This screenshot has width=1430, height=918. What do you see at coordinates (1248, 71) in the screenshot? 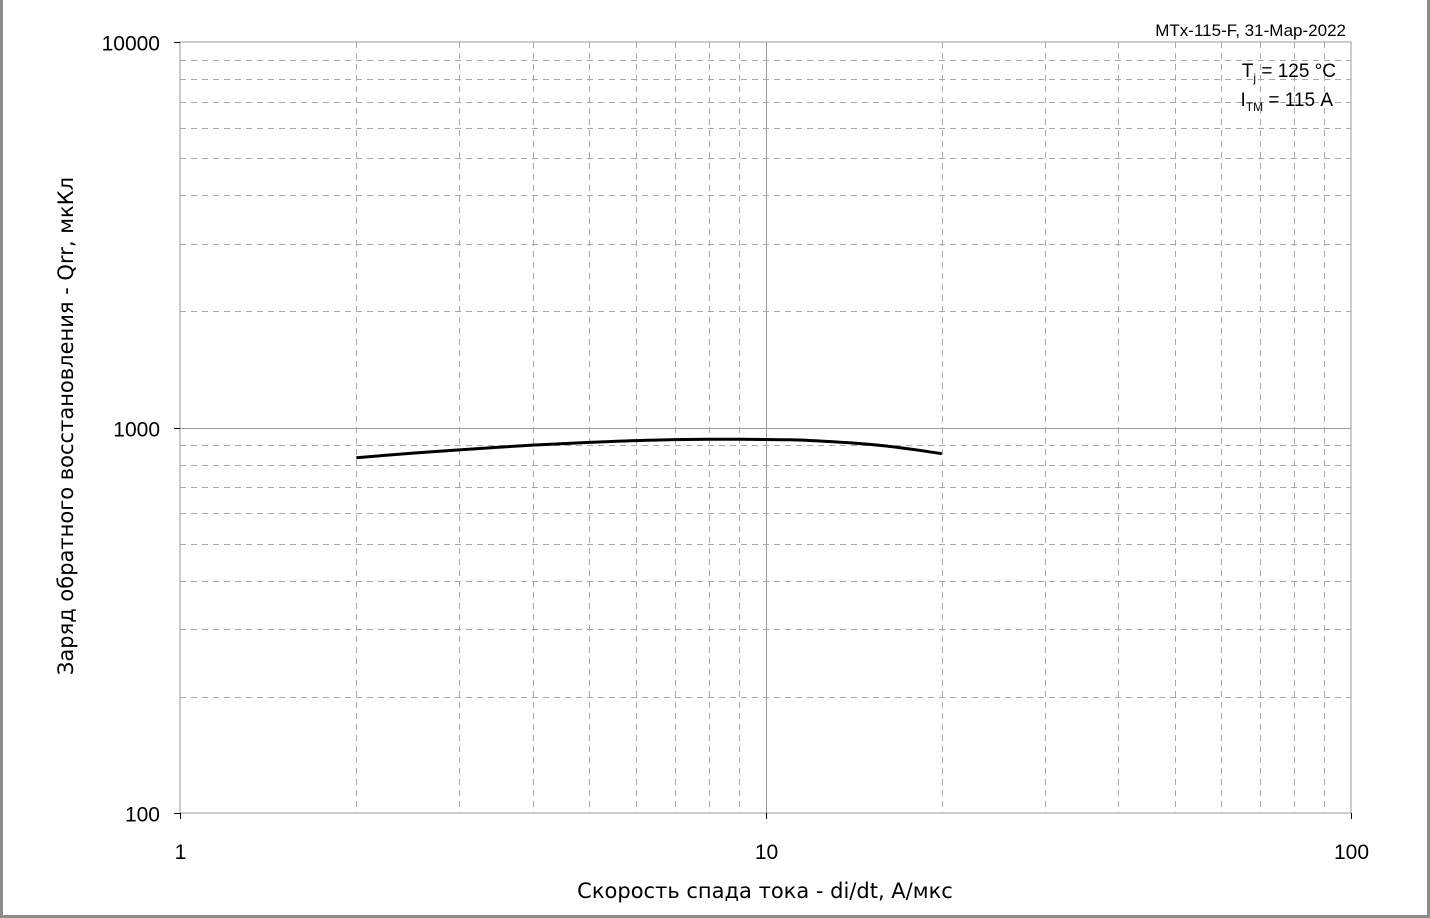
I see `annotation-tj-main: T` at bounding box center [1248, 71].